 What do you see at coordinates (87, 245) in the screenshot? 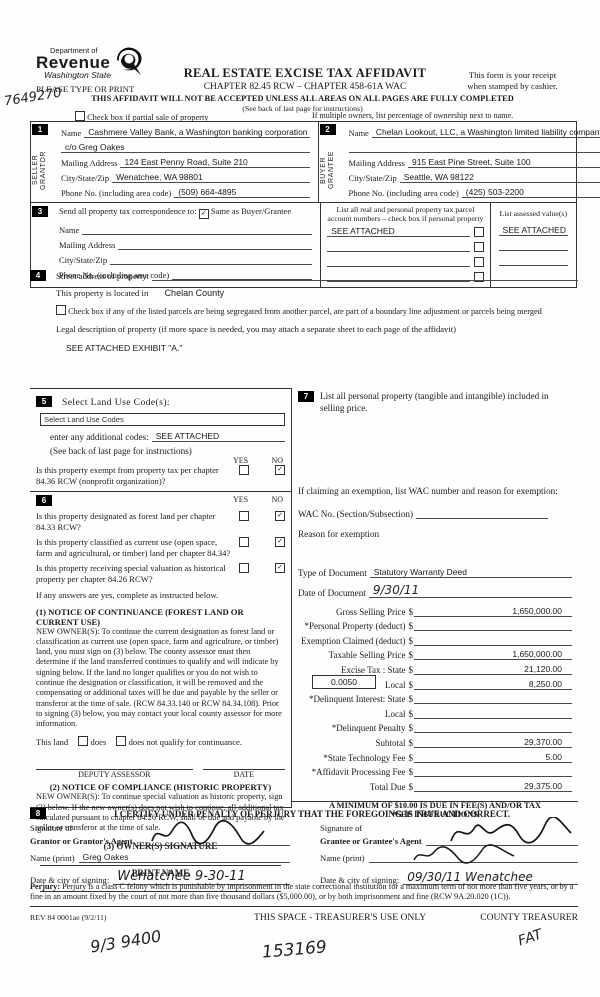
I see `corr-mailing-label: Mailing Address` at bounding box center [87, 245].